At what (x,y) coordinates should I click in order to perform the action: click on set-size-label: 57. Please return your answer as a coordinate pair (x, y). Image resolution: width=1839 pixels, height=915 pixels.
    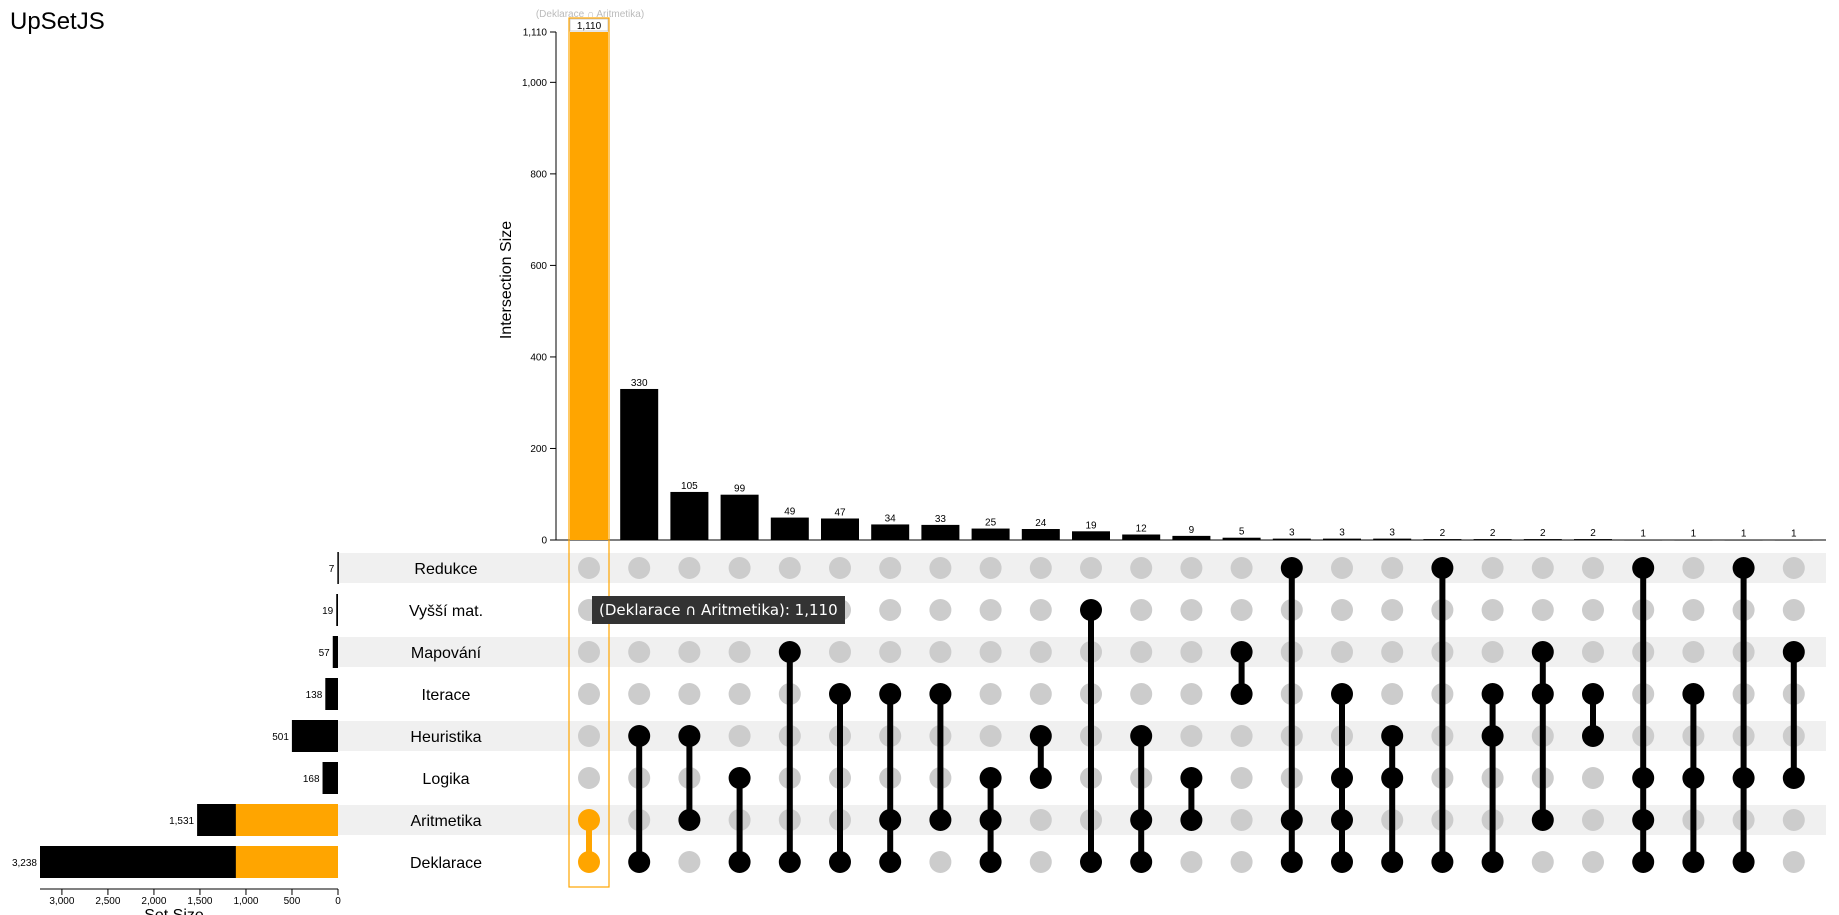
    Looking at the image, I should click on (325, 653).